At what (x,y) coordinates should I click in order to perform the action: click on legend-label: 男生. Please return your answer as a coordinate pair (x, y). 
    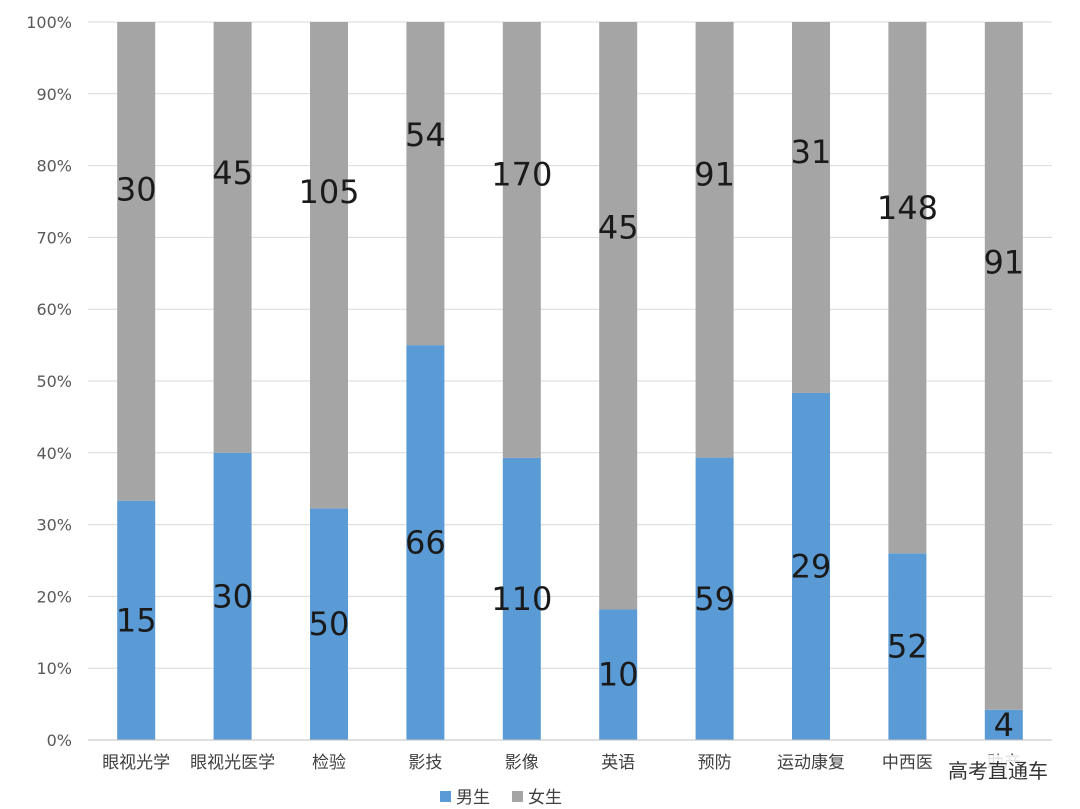
    Looking at the image, I should click on (473, 798).